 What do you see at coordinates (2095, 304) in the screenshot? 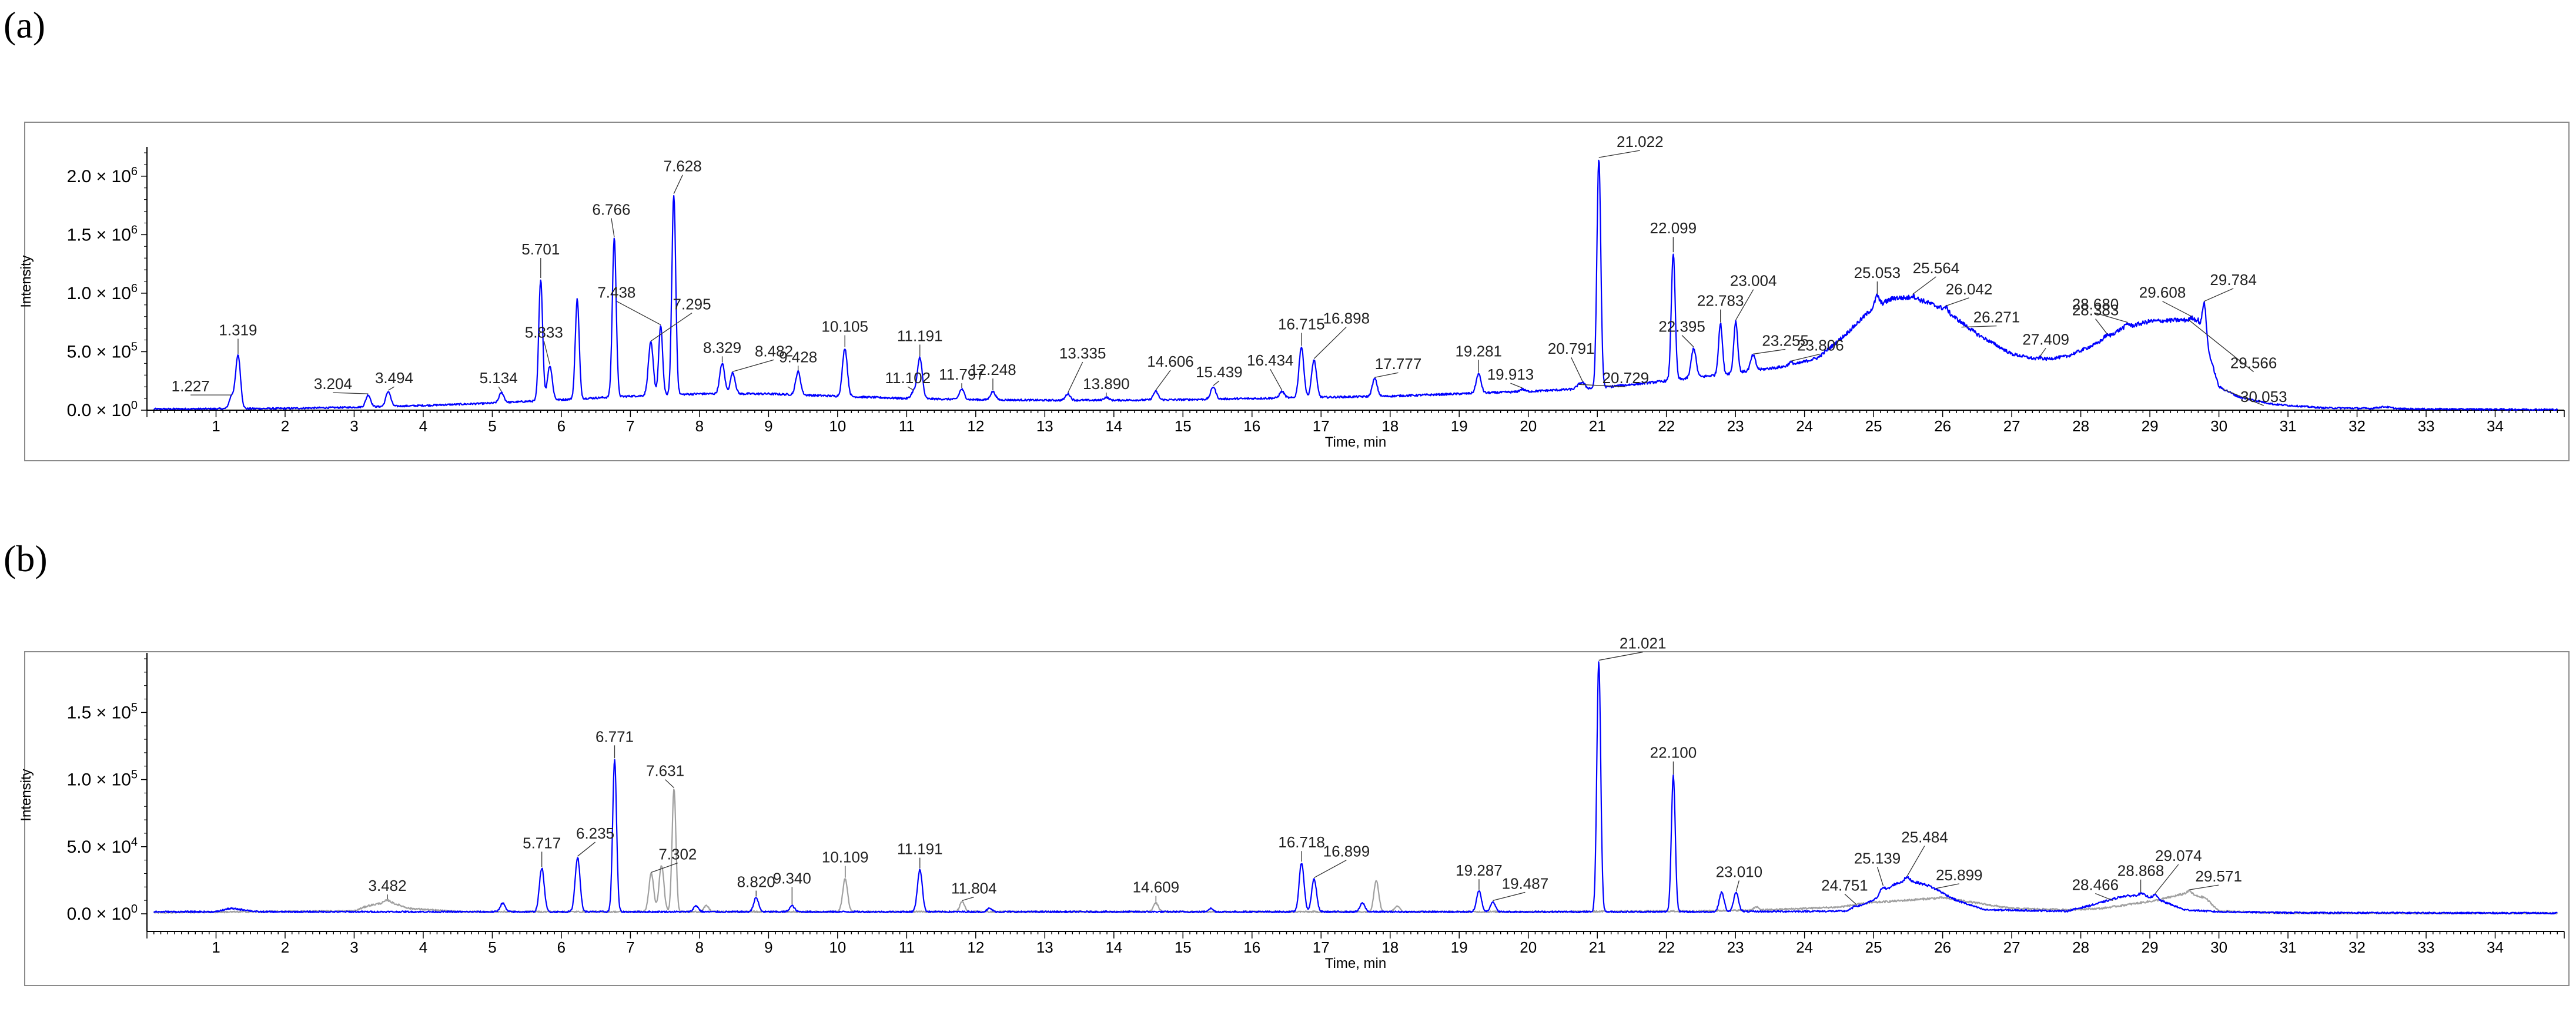
I see `peak-label: 28.680` at bounding box center [2095, 304].